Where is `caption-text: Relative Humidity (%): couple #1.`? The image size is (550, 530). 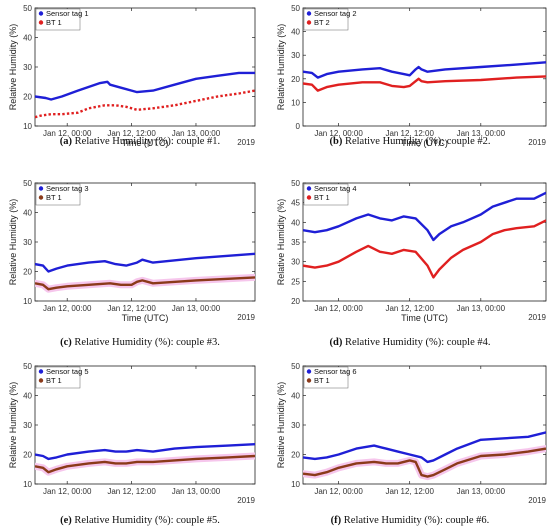 caption-text: Relative Humidity (%): couple #1. is located at coordinates (146, 141).